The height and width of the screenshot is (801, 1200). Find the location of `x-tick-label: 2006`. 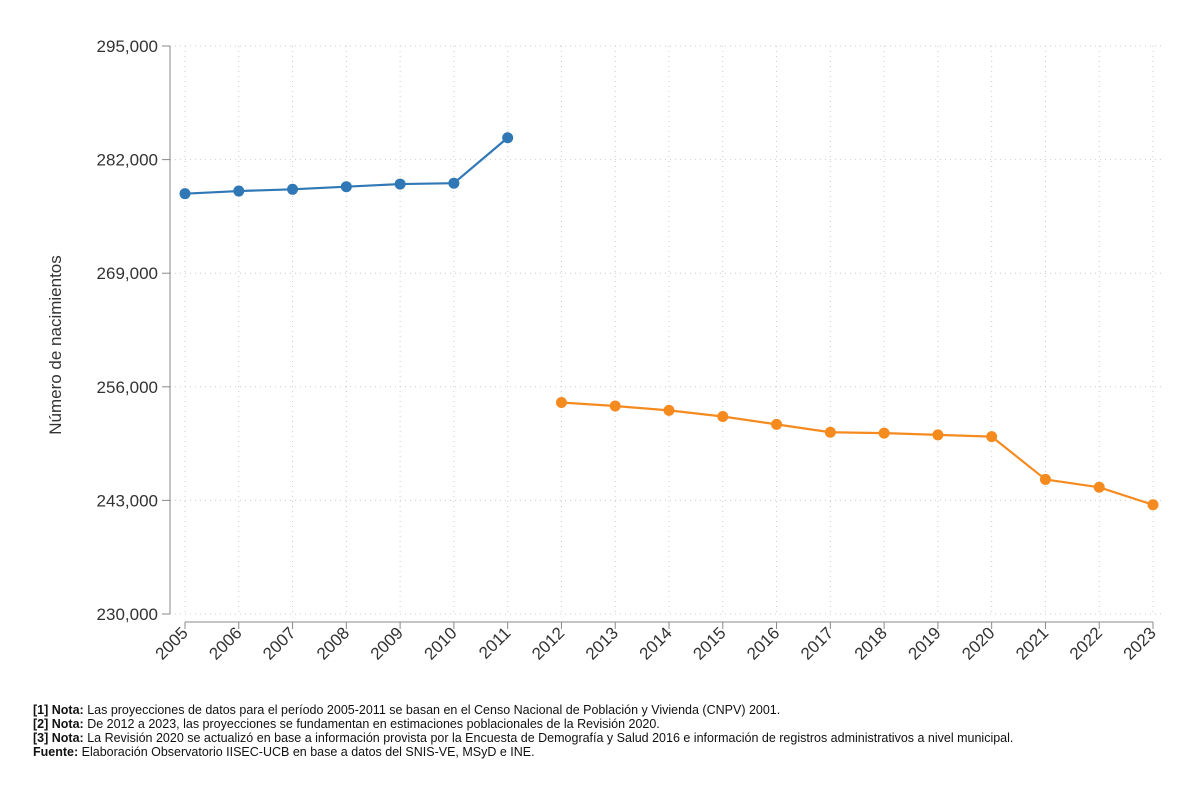

x-tick-label: 2006 is located at coordinates (225, 643).